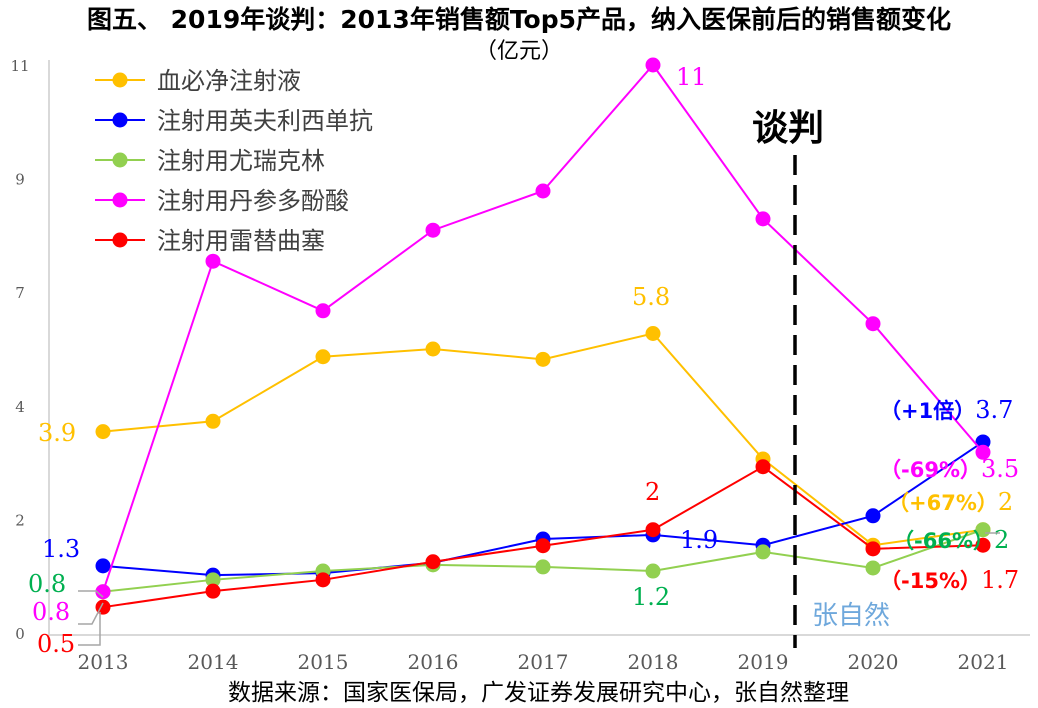 The width and height of the screenshot is (1038, 708). I want to click on source-note: 数据来源：国家医保局，广发证券发展研究中心，张自然整理, so click(538, 693).